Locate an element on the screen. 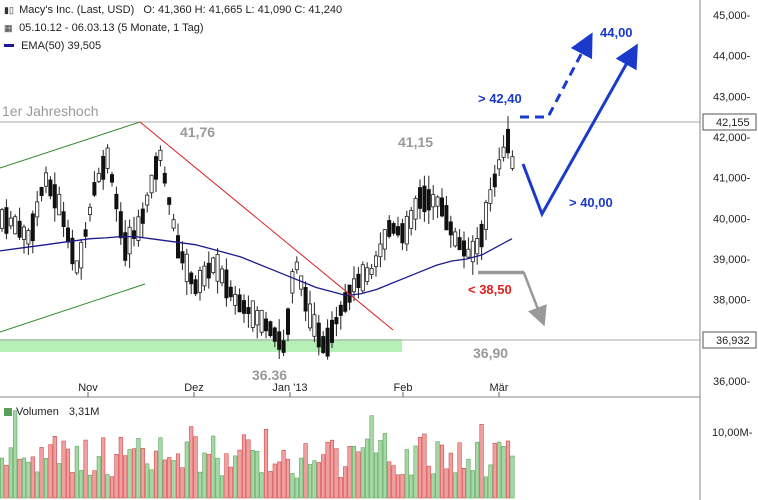 The height and width of the screenshot is (500, 758). volume-legend-icon is located at coordinates (8, 412).